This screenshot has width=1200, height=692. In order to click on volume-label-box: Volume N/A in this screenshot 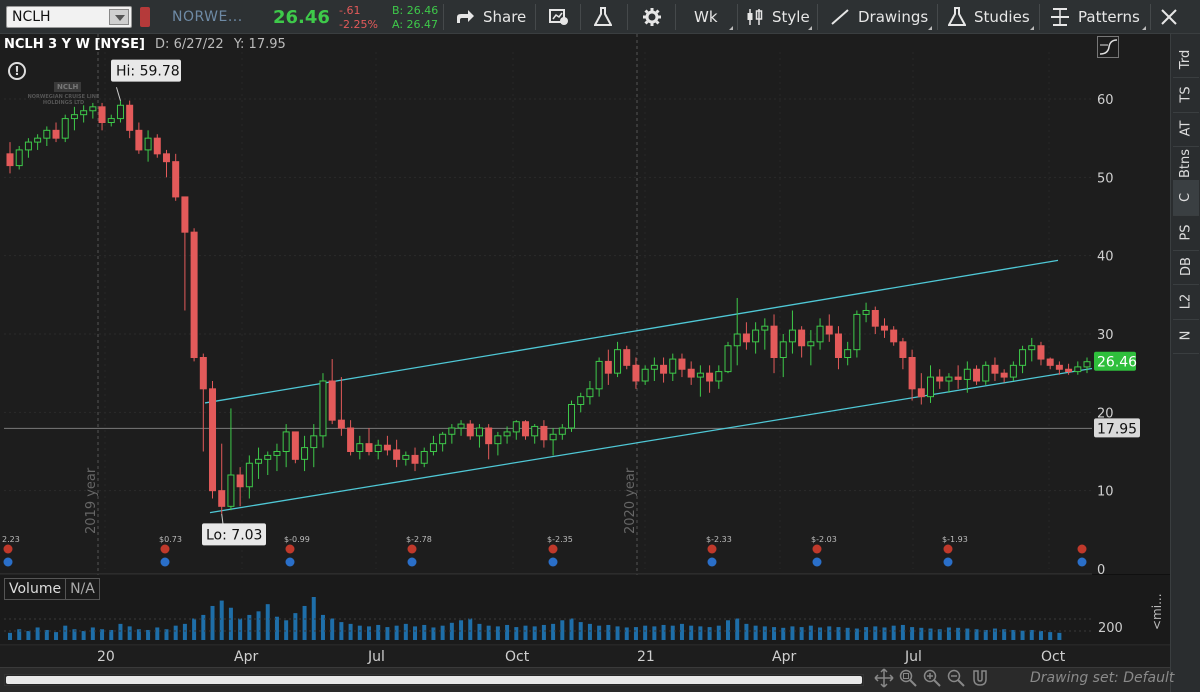, I will do `click(52, 589)`.